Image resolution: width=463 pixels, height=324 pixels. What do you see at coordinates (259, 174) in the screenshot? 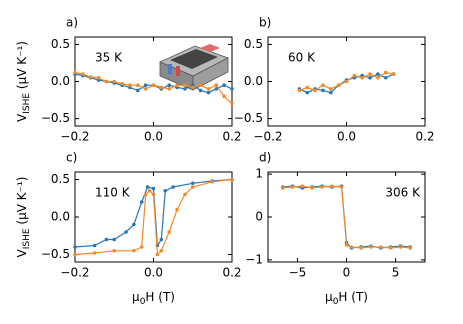
I see `y-tick-label: 1` at bounding box center [259, 174].